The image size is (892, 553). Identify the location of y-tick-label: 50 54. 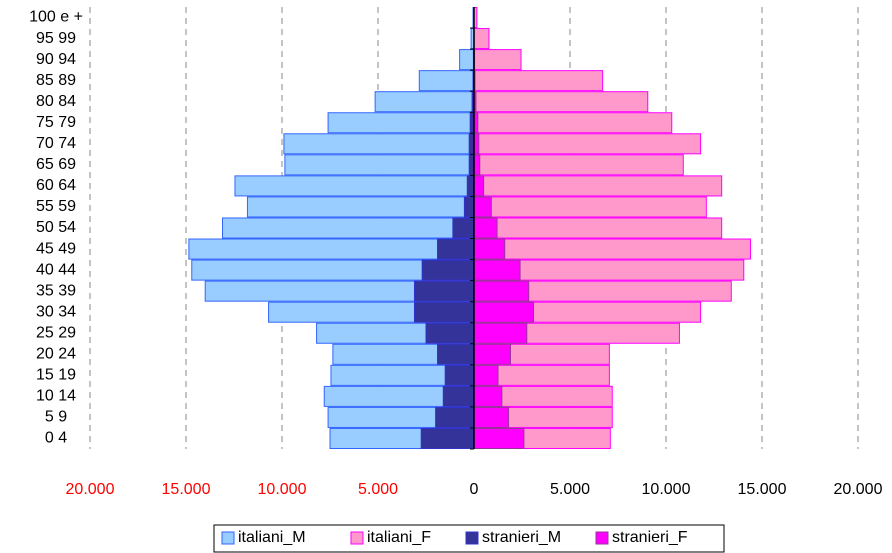
(56, 227).